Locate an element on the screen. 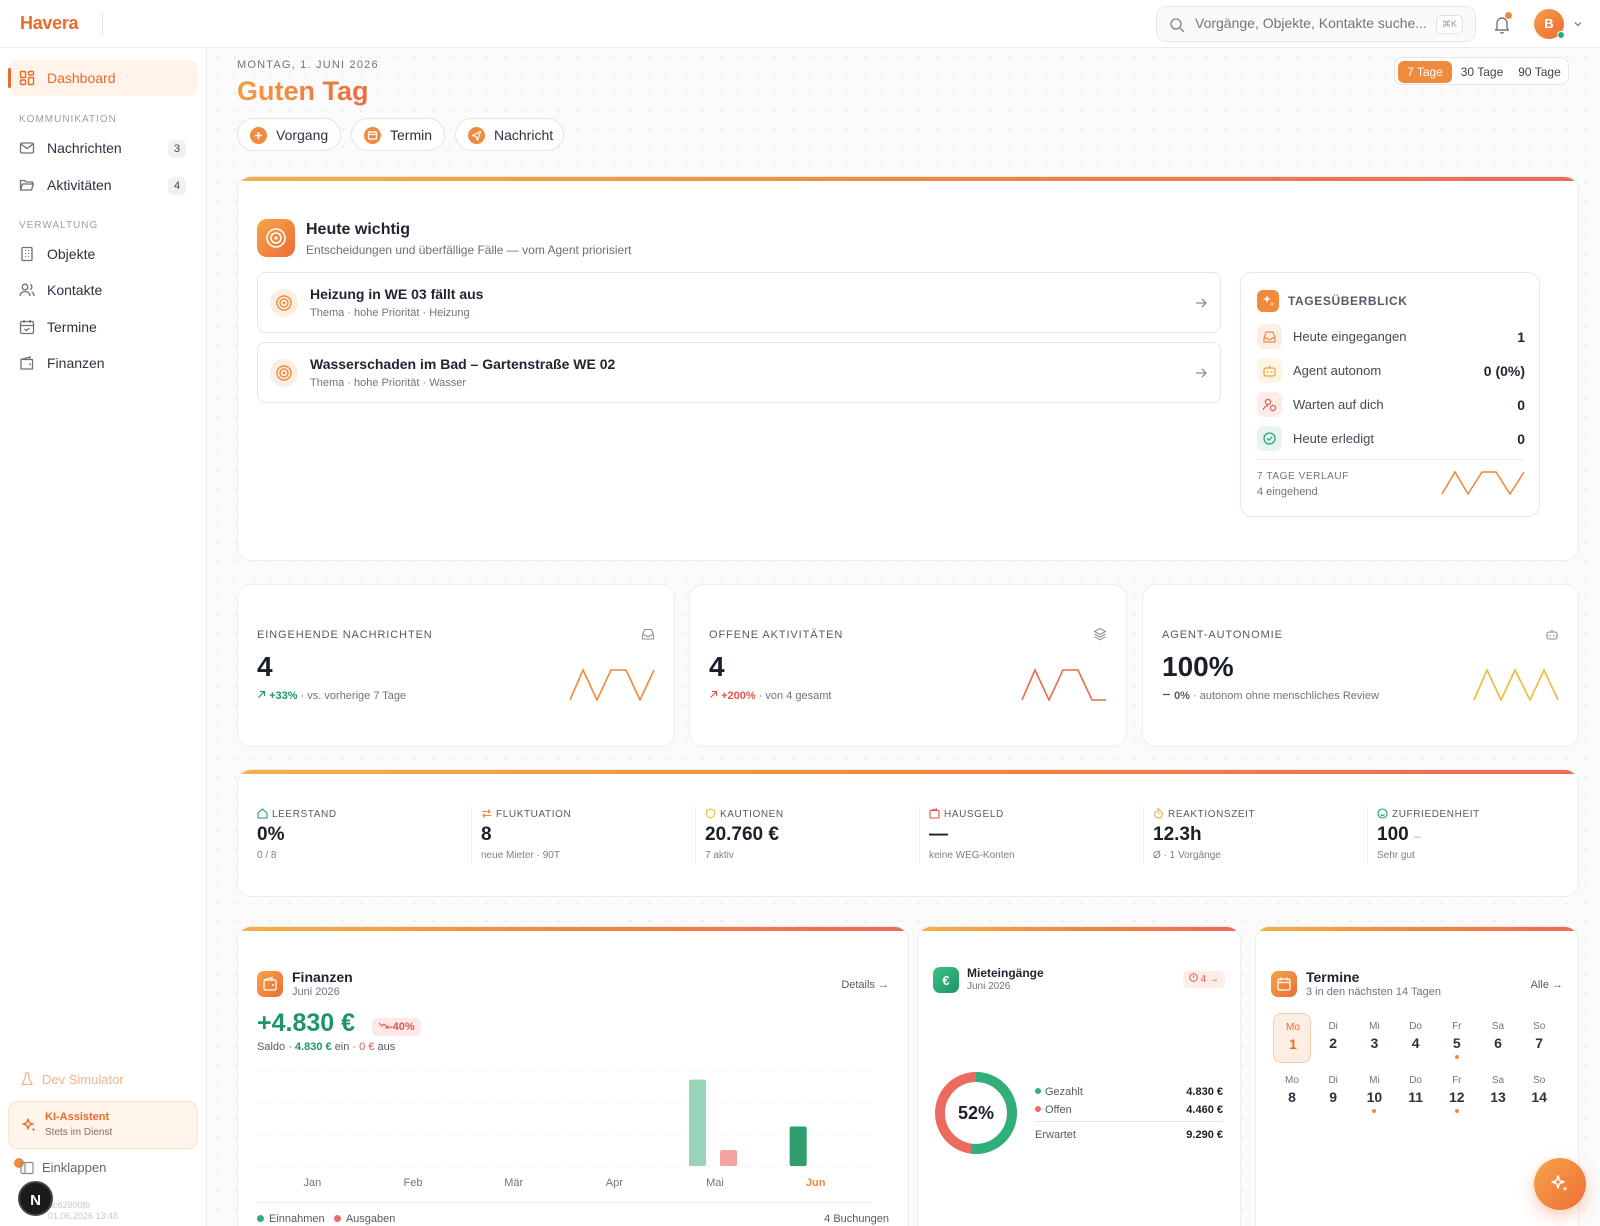 Image resolution: width=1600 pixels, height=1226 pixels. new-case-button: Vorgang is located at coordinates (289, 134).